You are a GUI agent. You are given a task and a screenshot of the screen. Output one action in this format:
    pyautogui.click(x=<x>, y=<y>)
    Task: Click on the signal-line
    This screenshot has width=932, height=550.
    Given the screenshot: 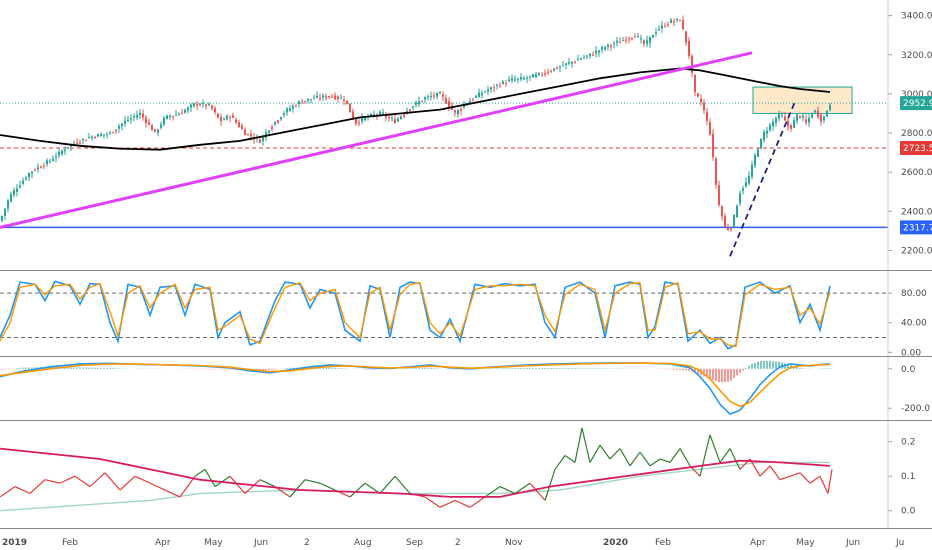 What is the action you would take?
    pyautogui.click(x=415, y=385)
    